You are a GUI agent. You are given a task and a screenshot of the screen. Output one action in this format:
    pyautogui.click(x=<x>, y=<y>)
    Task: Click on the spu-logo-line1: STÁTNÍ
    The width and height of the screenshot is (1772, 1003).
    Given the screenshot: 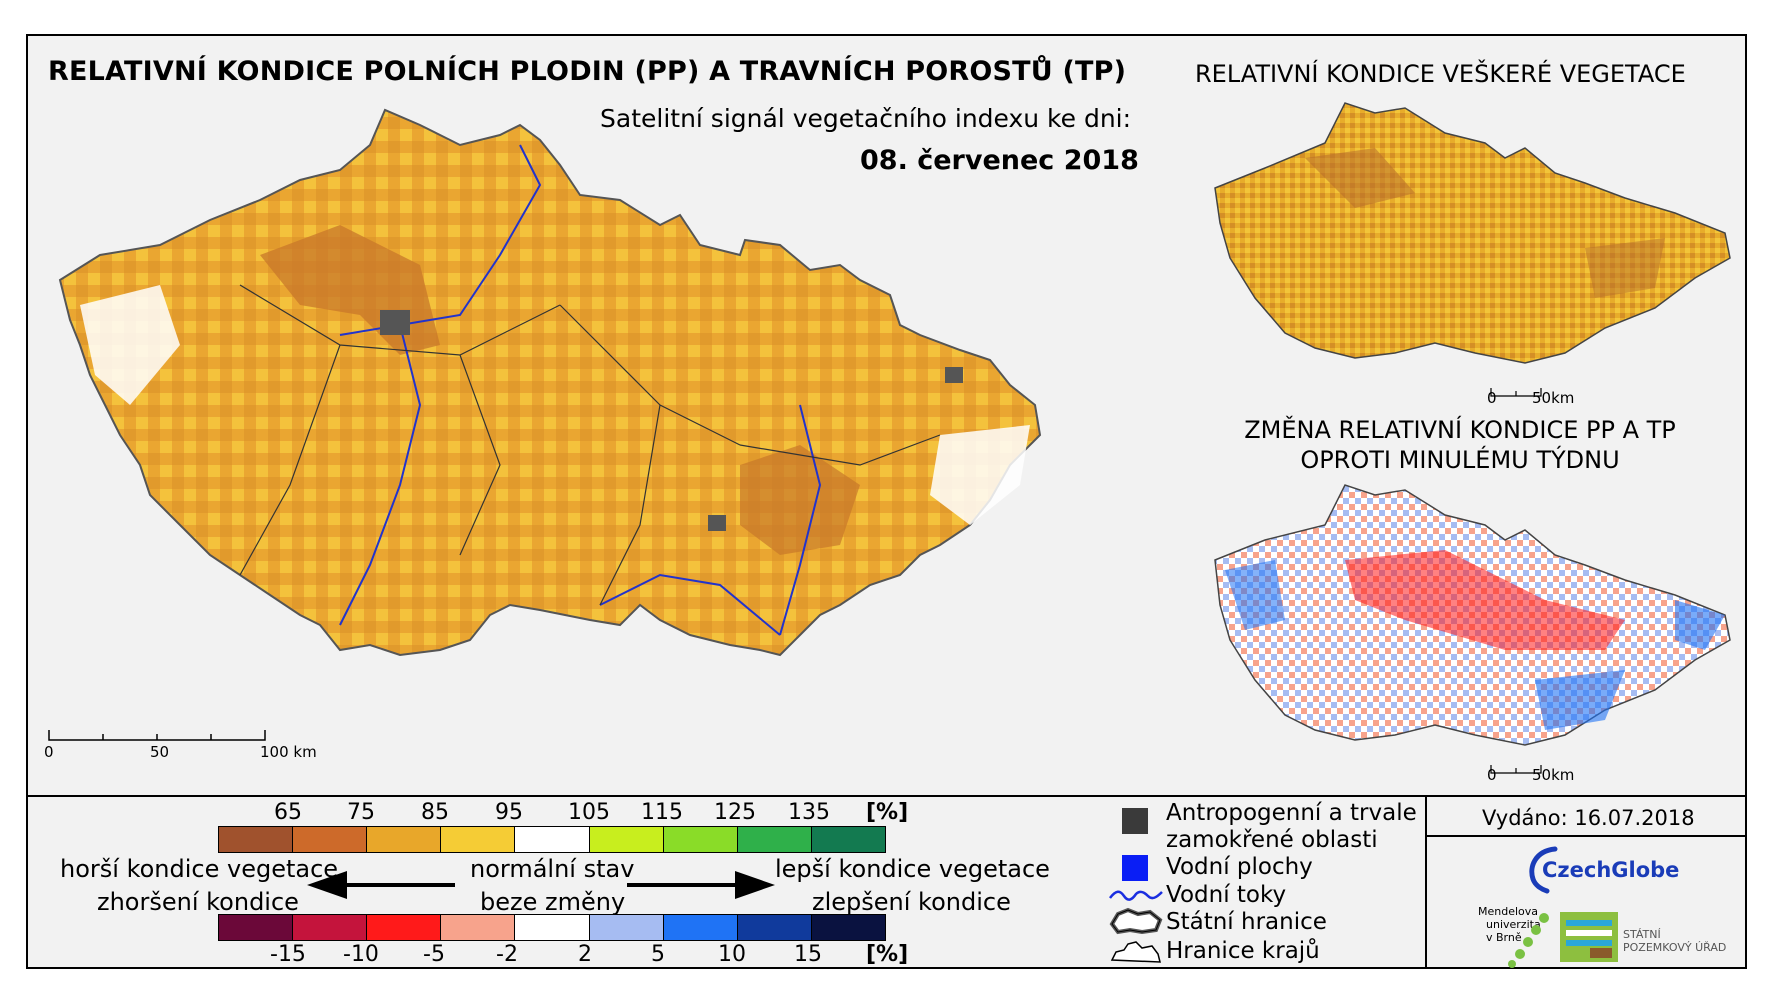 What is the action you would take?
    pyautogui.click(x=1642, y=934)
    